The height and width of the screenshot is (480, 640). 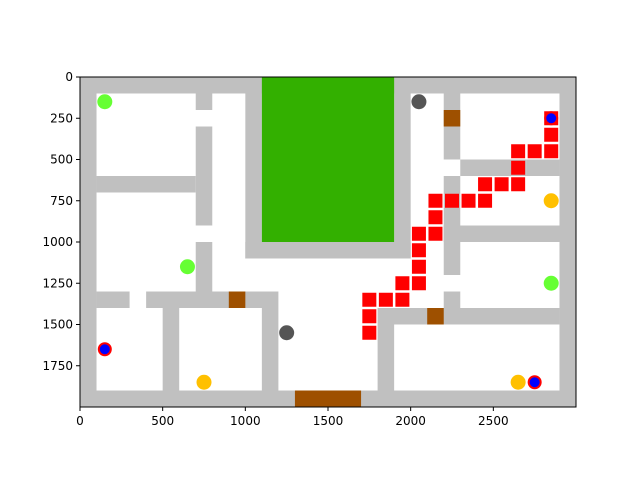 What do you see at coordinates (69, 77) in the screenshot?
I see `y-tick-label: 0` at bounding box center [69, 77].